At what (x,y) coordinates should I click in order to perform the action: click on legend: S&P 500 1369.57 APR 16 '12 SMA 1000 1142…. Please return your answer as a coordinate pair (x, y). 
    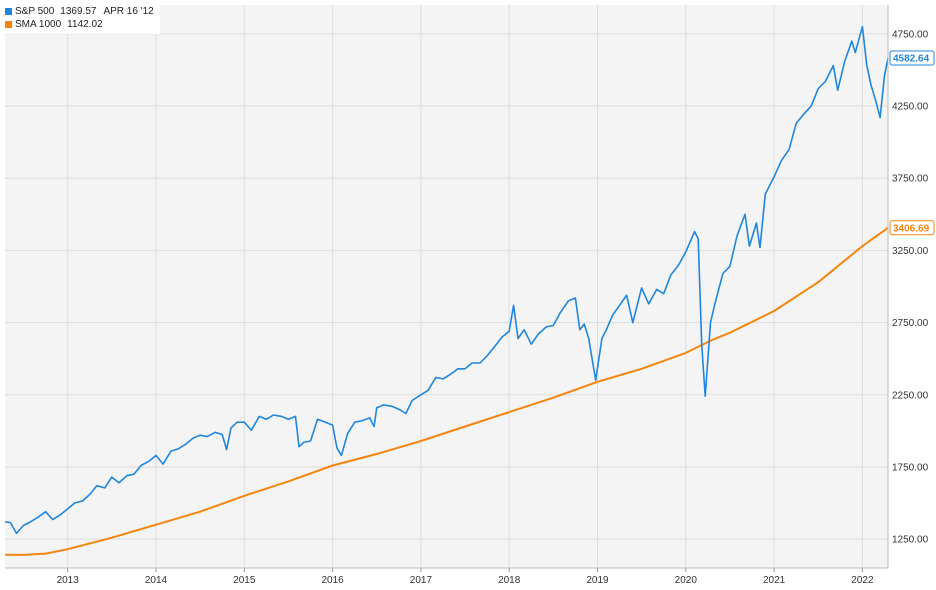
    Looking at the image, I should click on (81, 18).